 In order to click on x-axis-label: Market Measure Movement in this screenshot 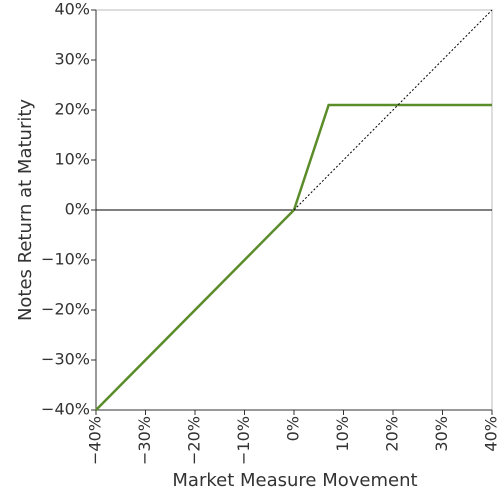, I will do `click(294, 480)`.